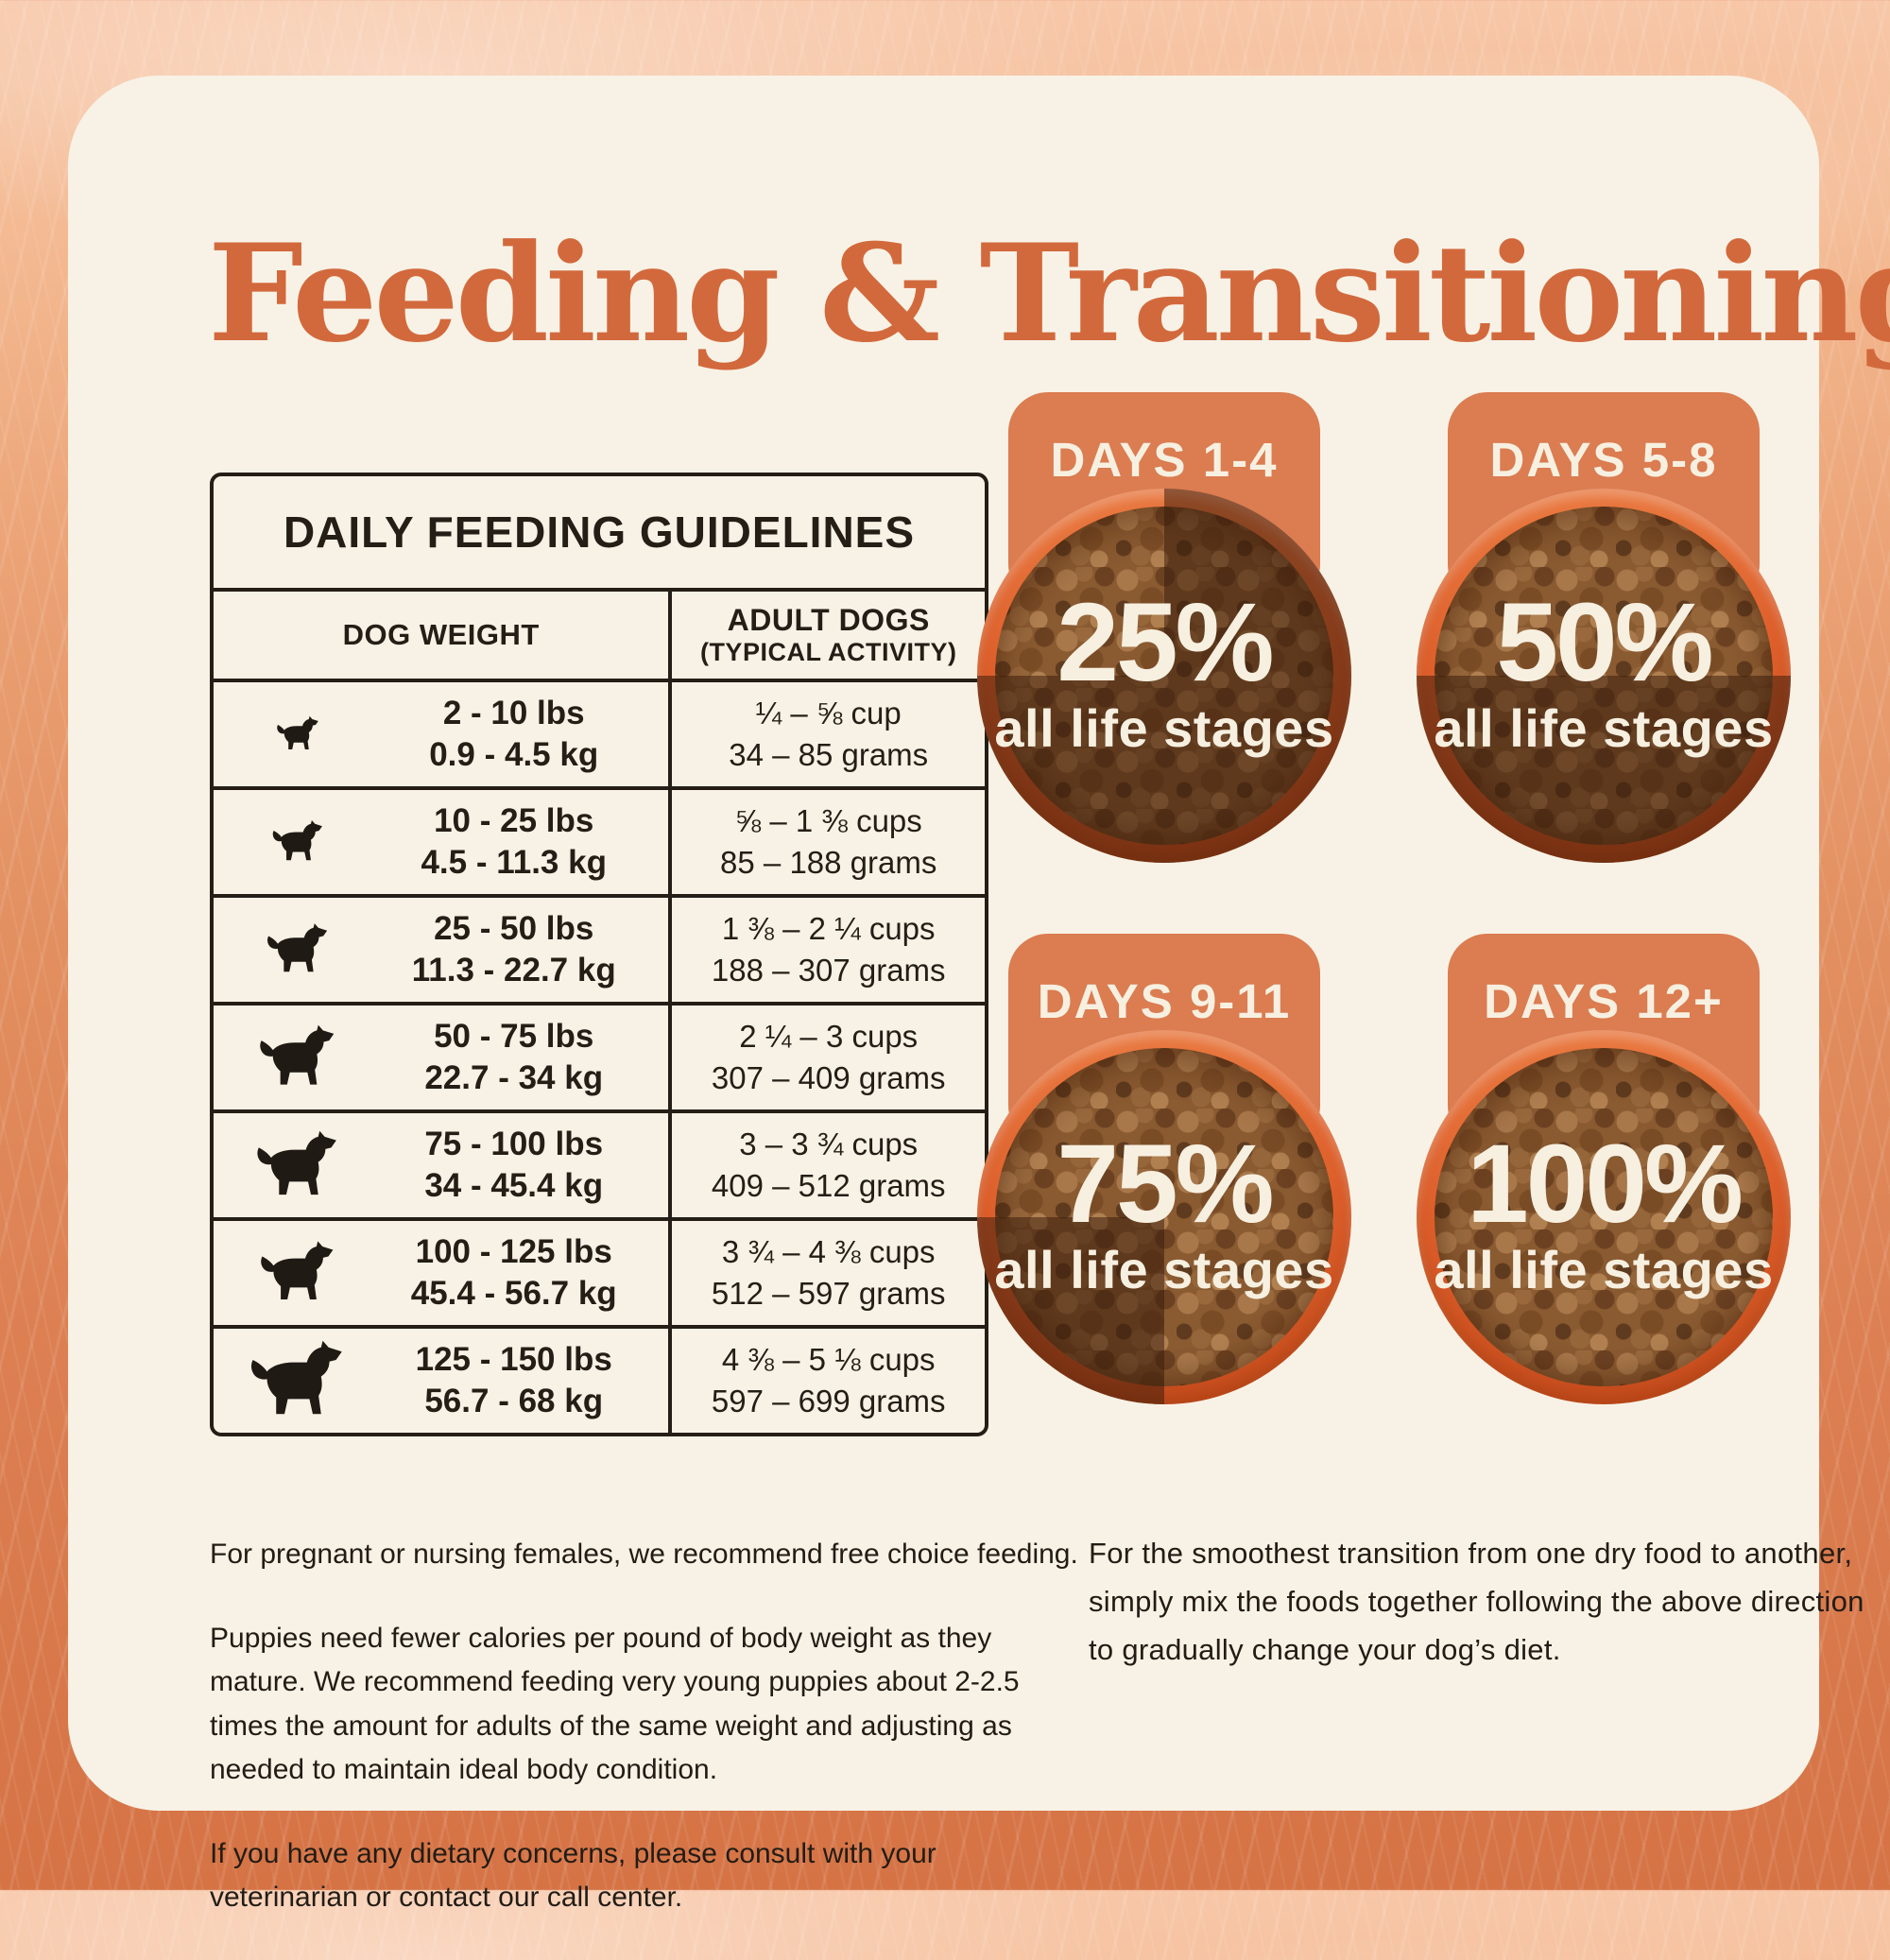 This screenshot has height=1960, width=1890. What do you see at coordinates (828, 1185) in the screenshot?
I see `amount-grams: 409 – 512 grams` at bounding box center [828, 1185].